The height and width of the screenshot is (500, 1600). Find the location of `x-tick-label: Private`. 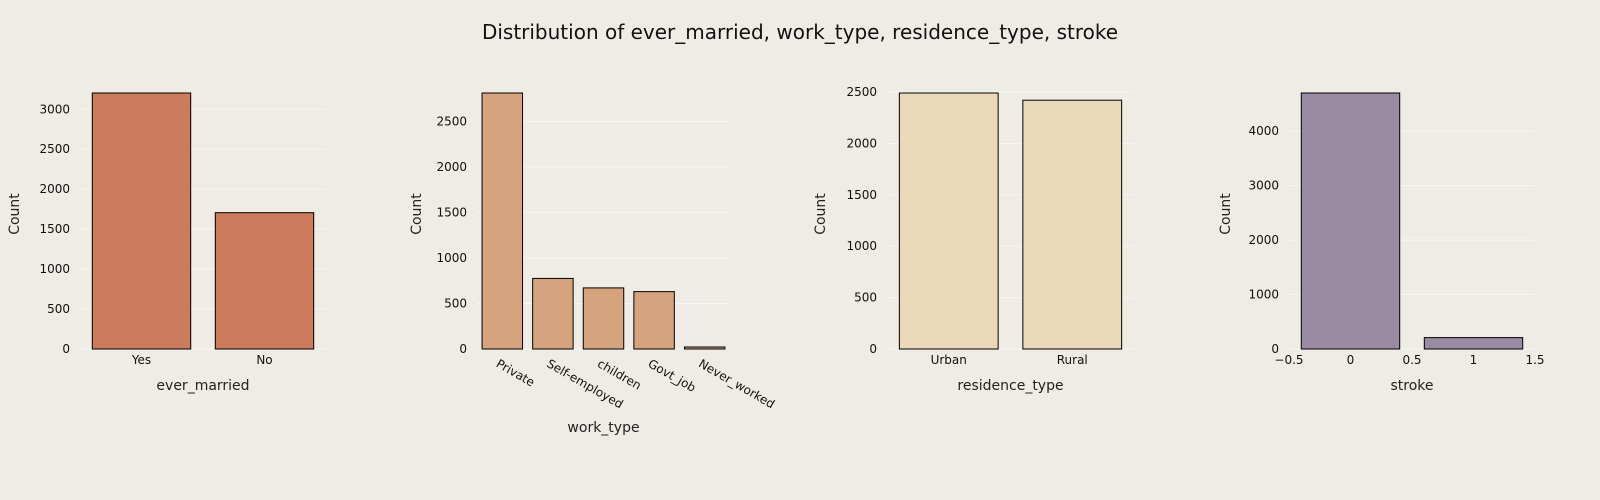

x-tick-label: Private is located at coordinates (515, 372).